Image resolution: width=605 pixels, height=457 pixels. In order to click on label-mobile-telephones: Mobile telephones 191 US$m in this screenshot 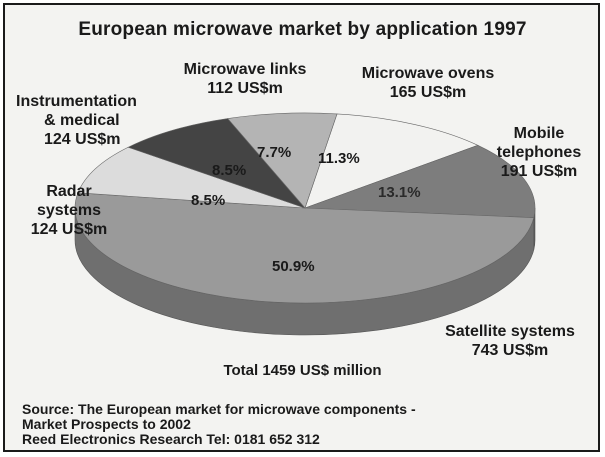, I will do `click(539, 152)`.